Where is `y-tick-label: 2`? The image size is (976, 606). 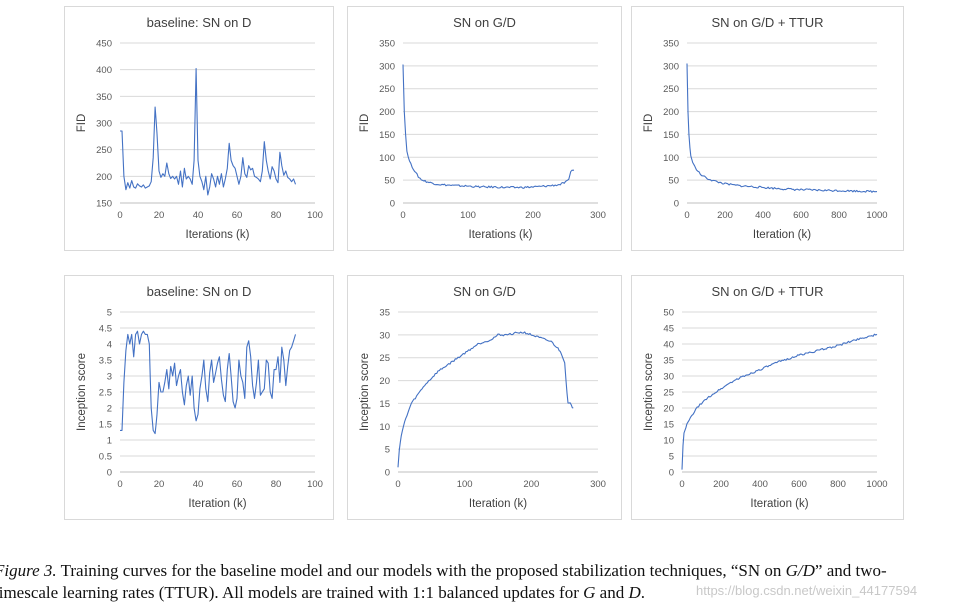 y-tick-label: 2 is located at coordinates (109, 409).